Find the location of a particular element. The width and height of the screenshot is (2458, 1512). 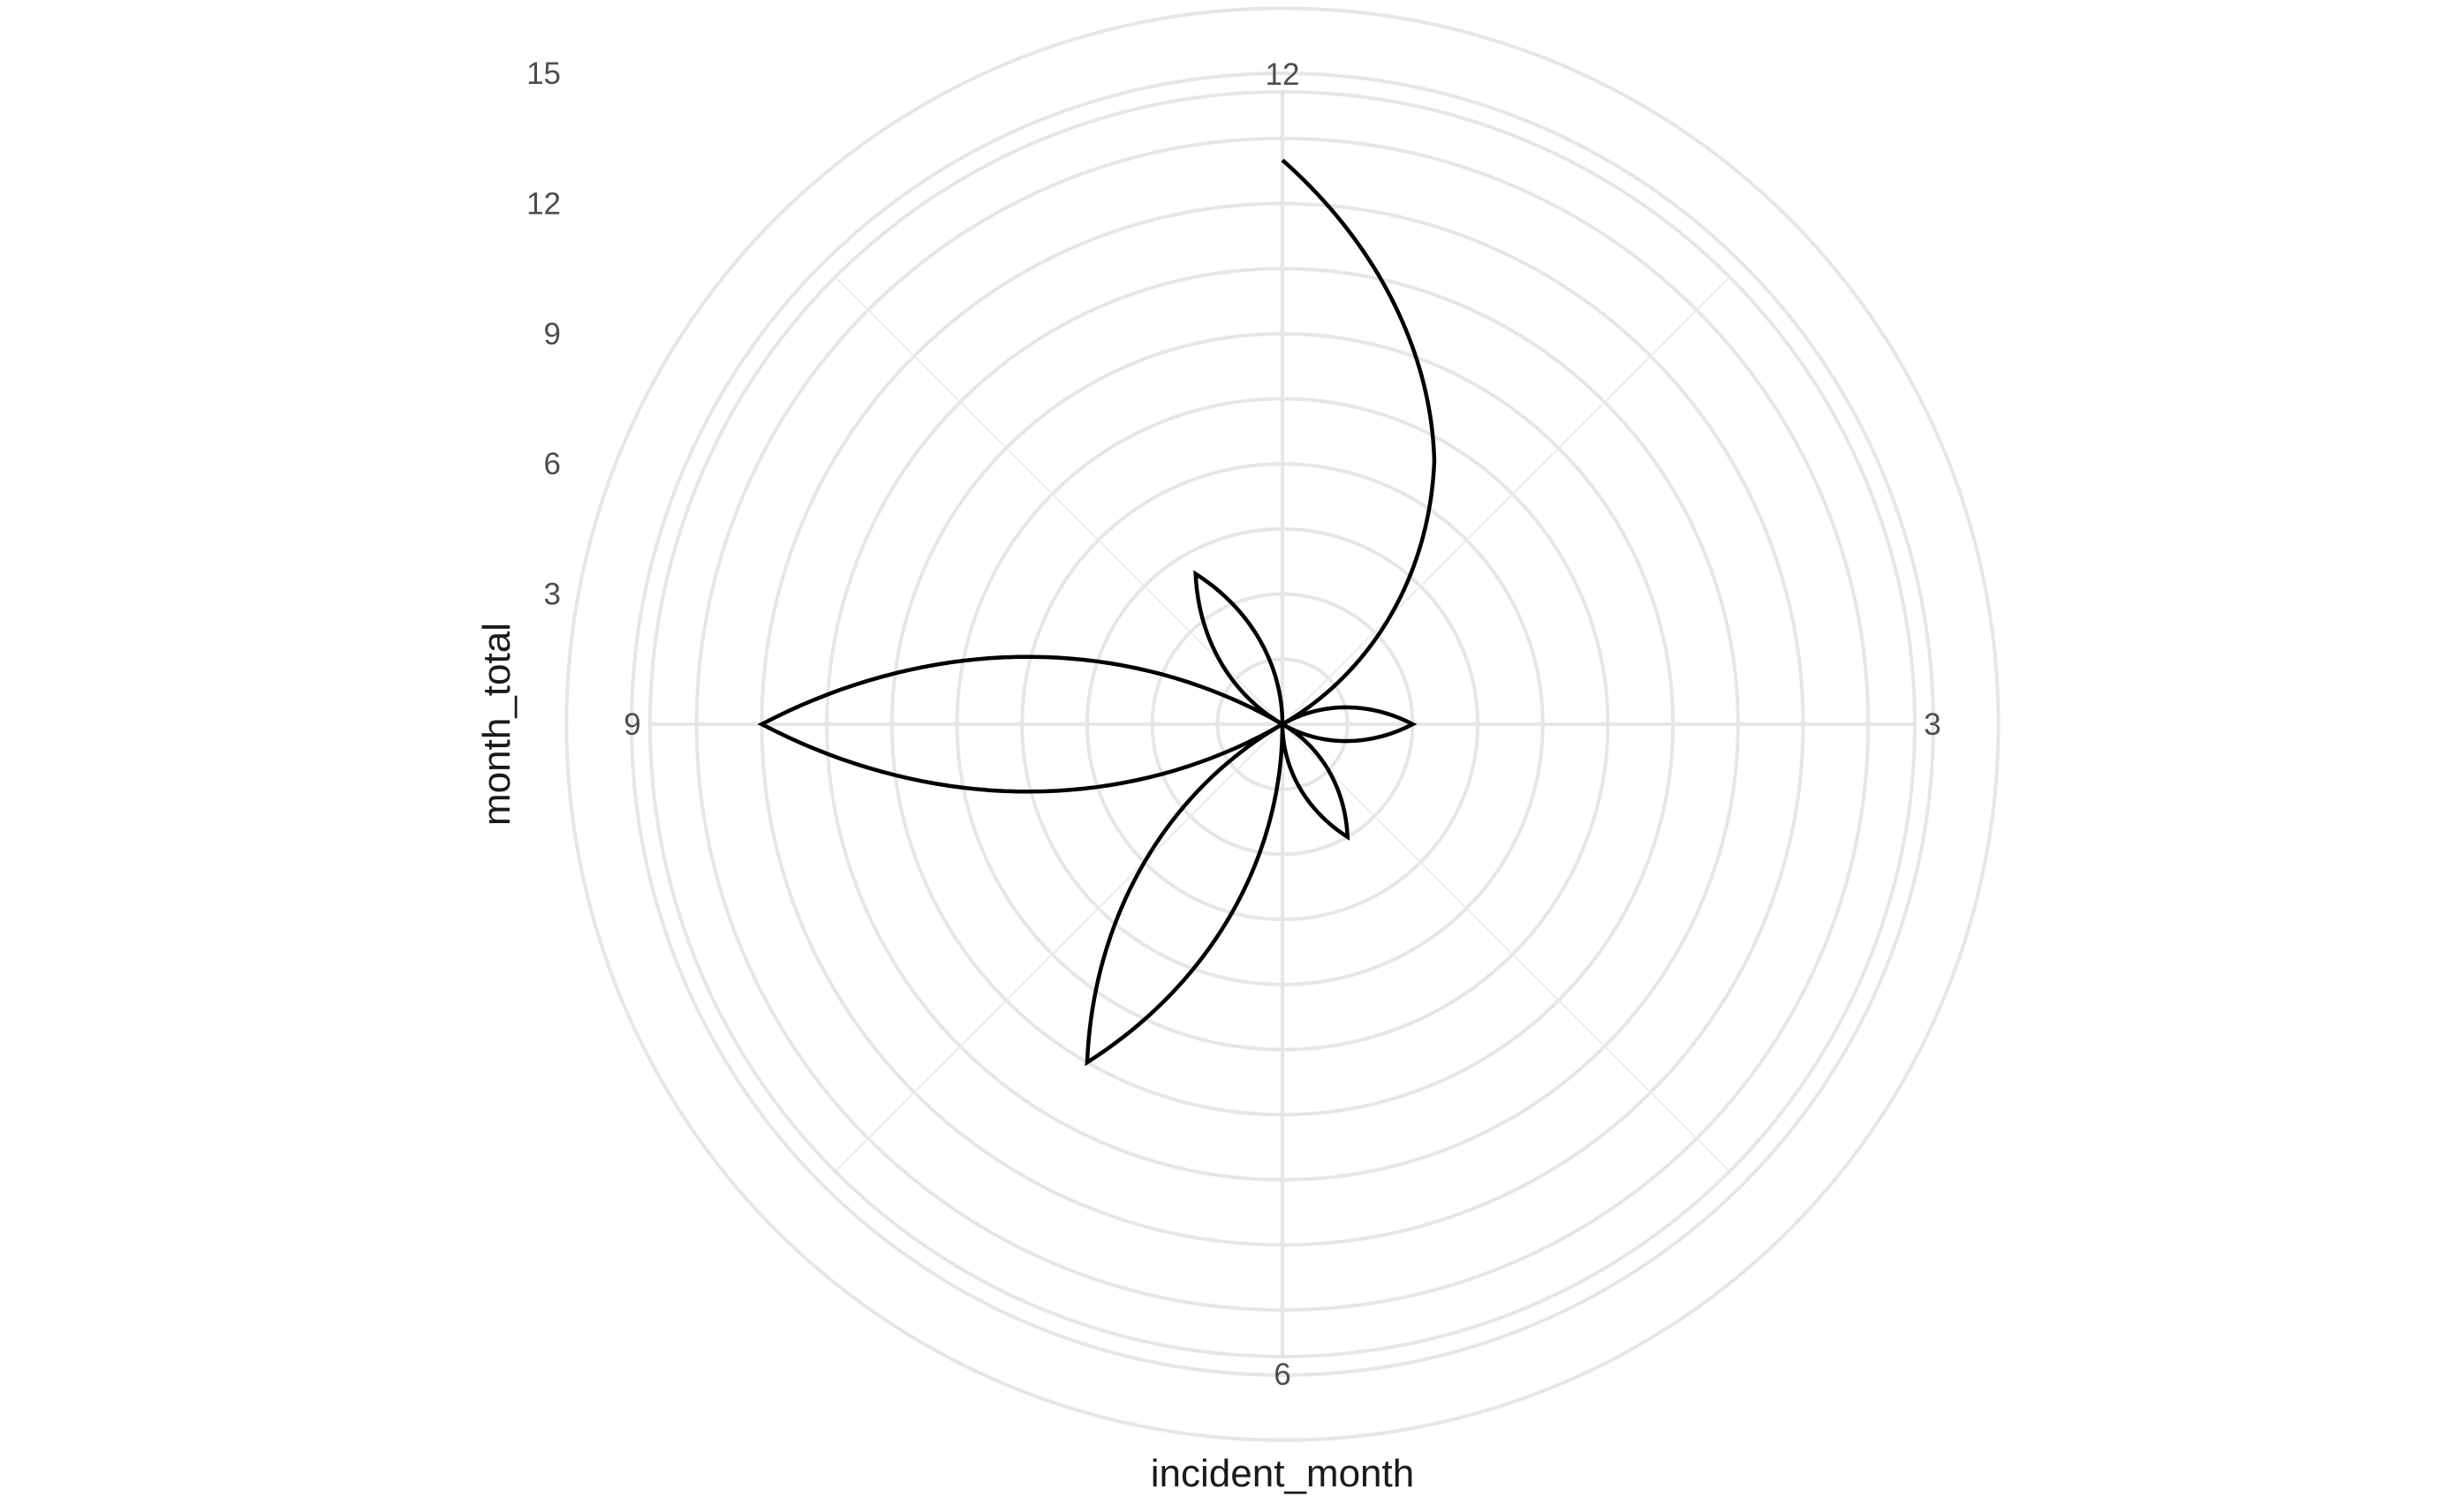

y-tick-label: 12 is located at coordinates (544, 203).